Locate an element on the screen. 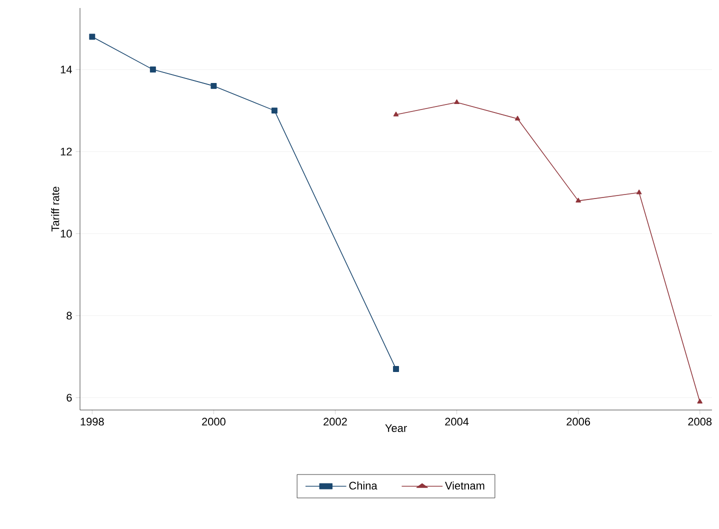  y-axis-title: Tariff rate is located at coordinates (55, 209).